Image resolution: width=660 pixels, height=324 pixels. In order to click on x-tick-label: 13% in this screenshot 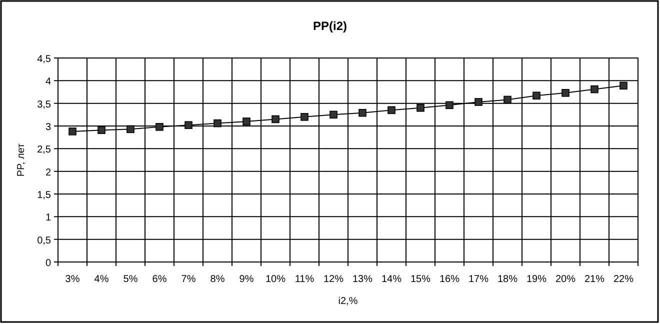, I will do `click(362, 279)`.